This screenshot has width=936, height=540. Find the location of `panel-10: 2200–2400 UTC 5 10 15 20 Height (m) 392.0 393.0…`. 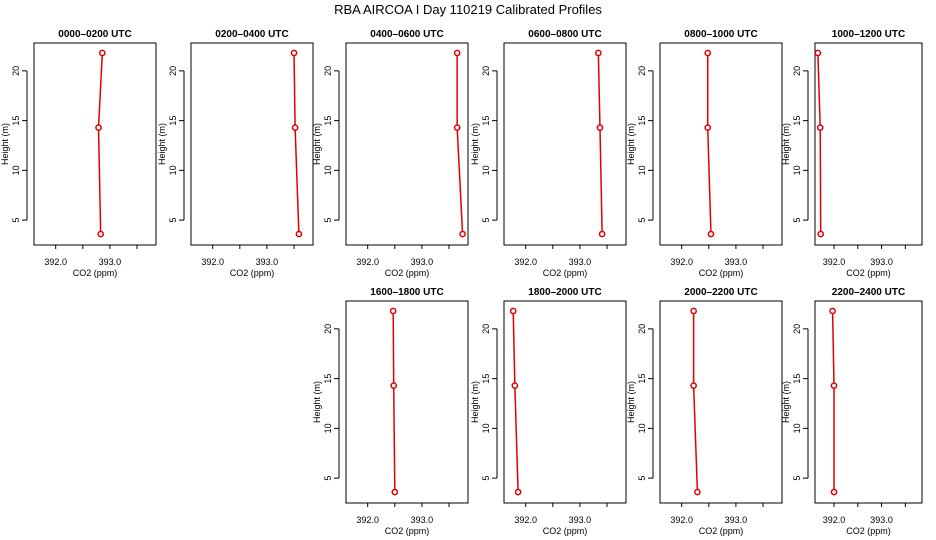

panel-10: 2200–2400 UTC 5 10 15 20 Height (m) 392.0 393.0… is located at coordinates (852, 411).